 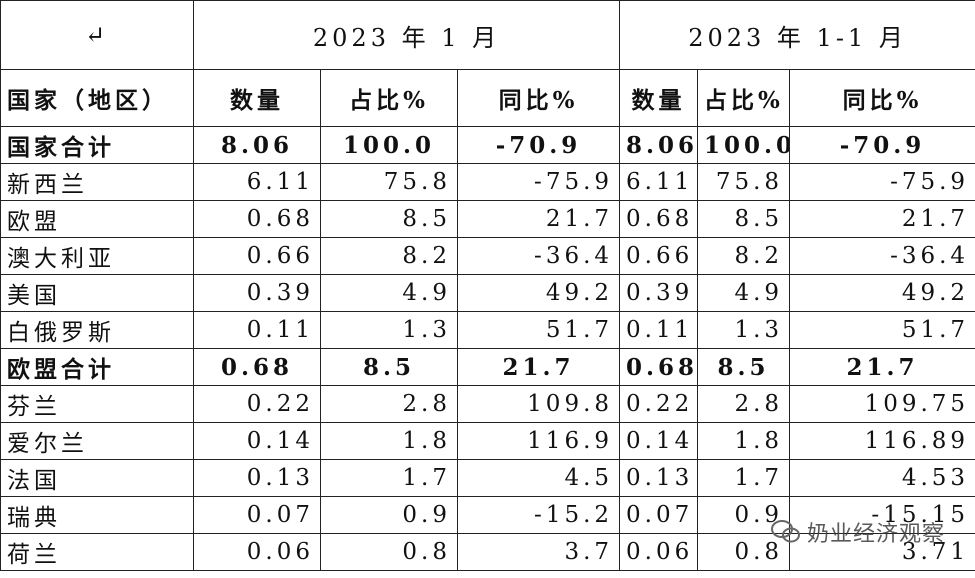 I want to click on value-cell: -70.9, so click(x=538, y=145).